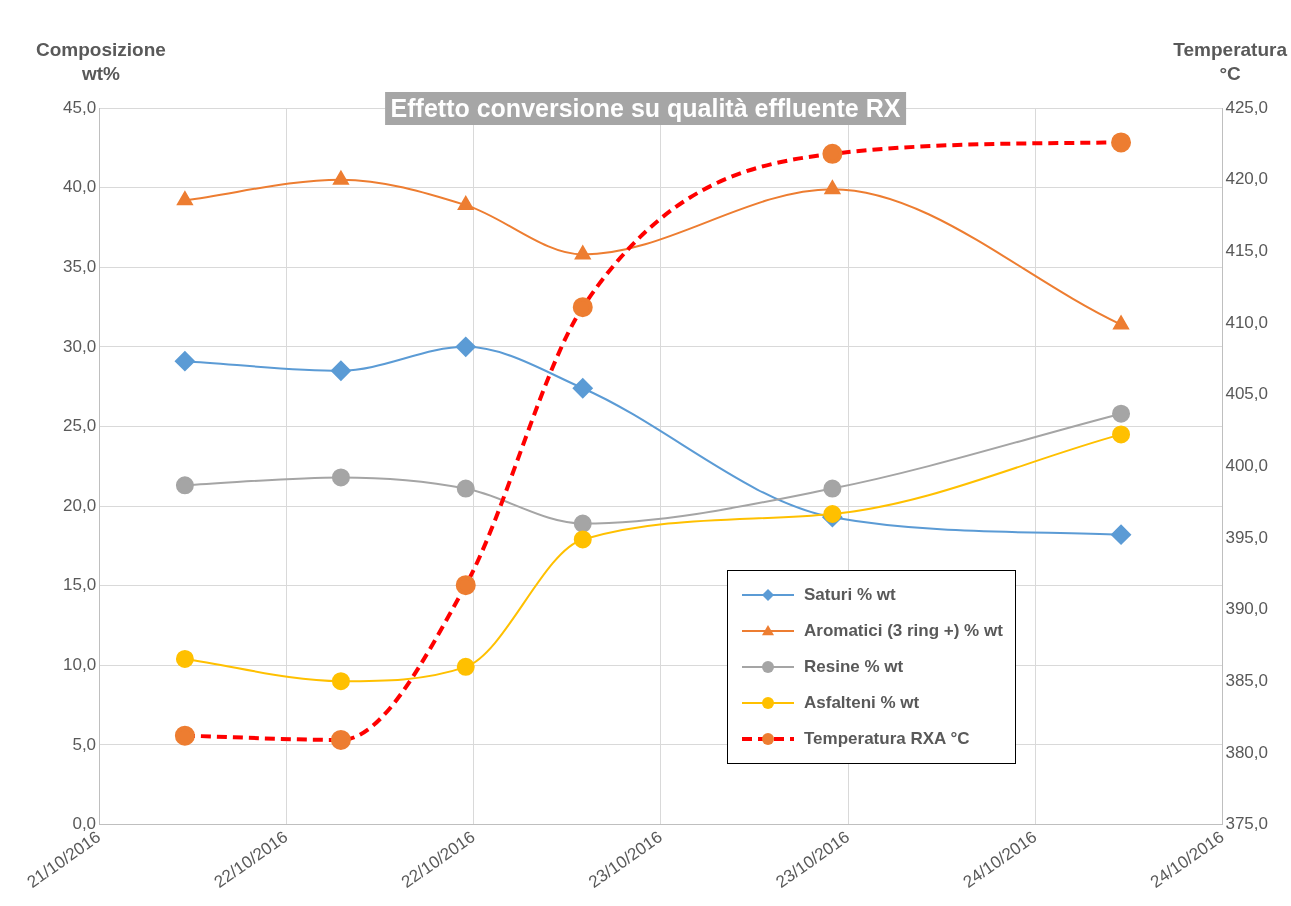  Describe the element at coordinates (862, 703) in the screenshot. I see `legend-label: Asfalteni % wt` at that location.